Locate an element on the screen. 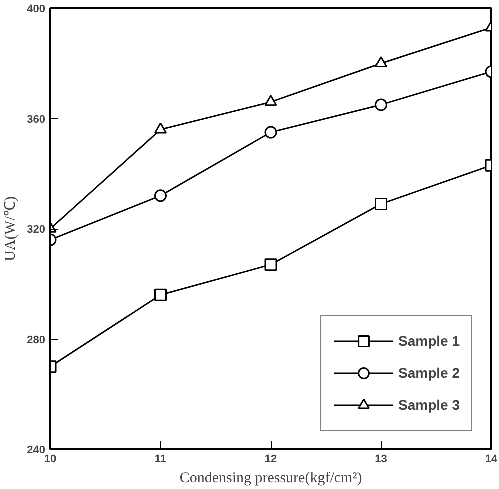 The image size is (499, 489). y-tick-label: 320 is located at coordinates (36, 230).